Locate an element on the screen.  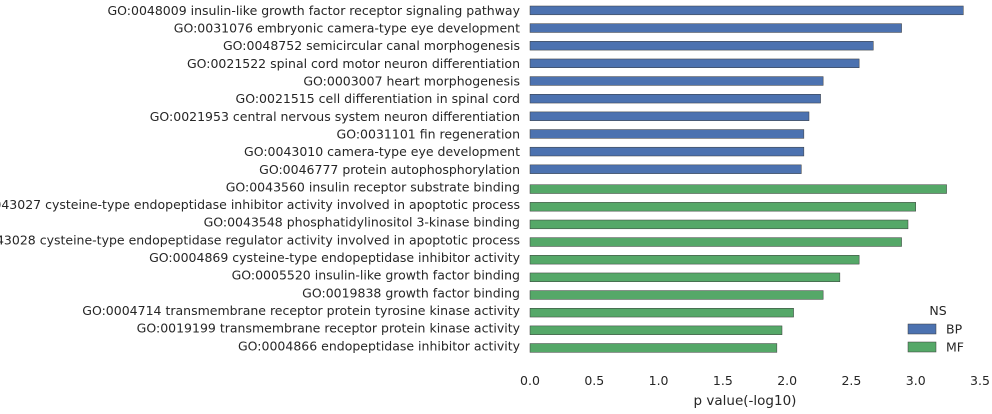
category-label: GO:0043010 camera-type eye development is located at coordinates (382, 151).